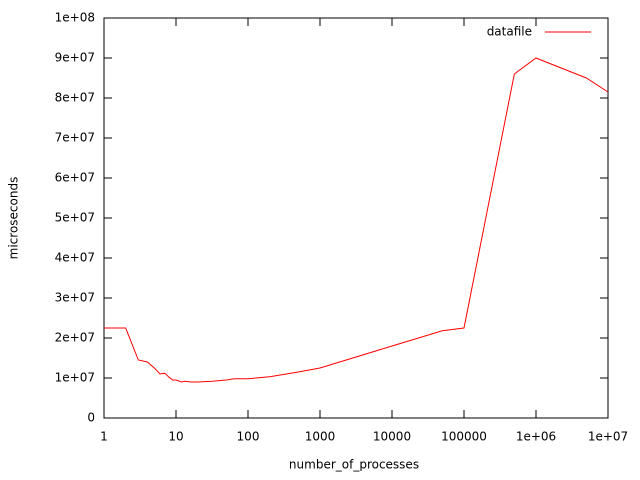 This screenshot has height=480, width=640. I want to click on x-tick-label: 1e+06, so click(536, 437).